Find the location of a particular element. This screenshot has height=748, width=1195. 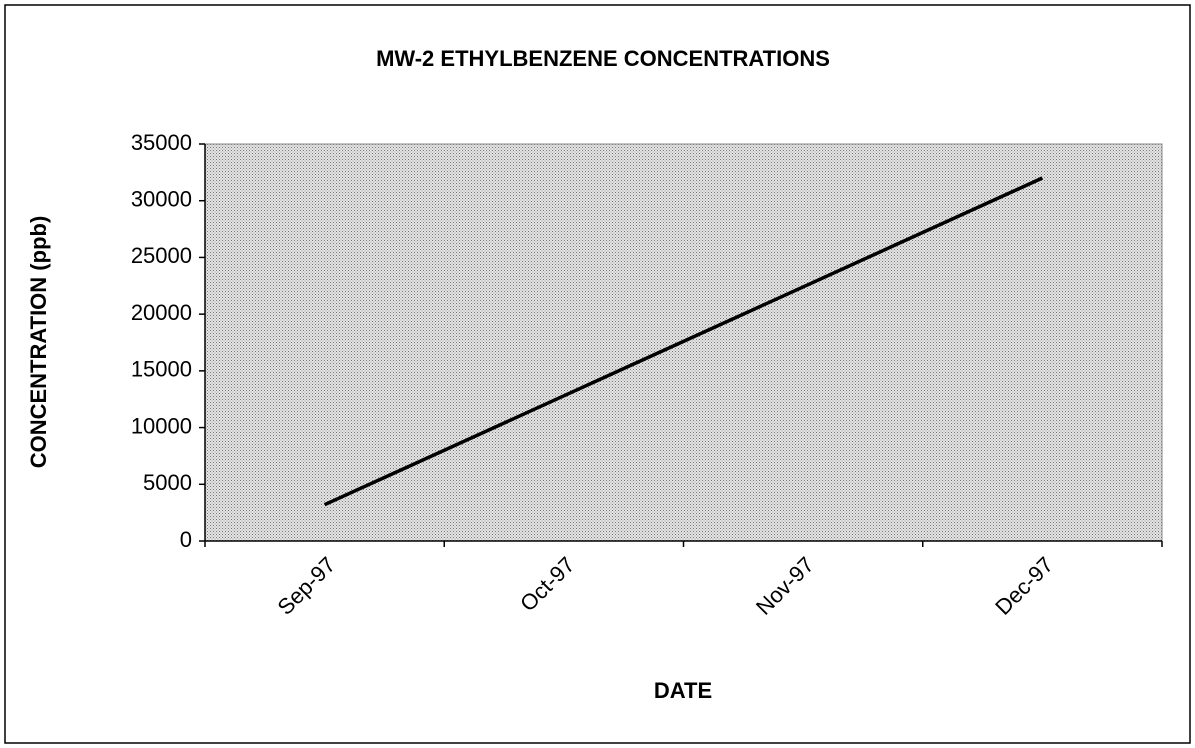

y-tick-label: 0 is located at coordinates (186, 539).